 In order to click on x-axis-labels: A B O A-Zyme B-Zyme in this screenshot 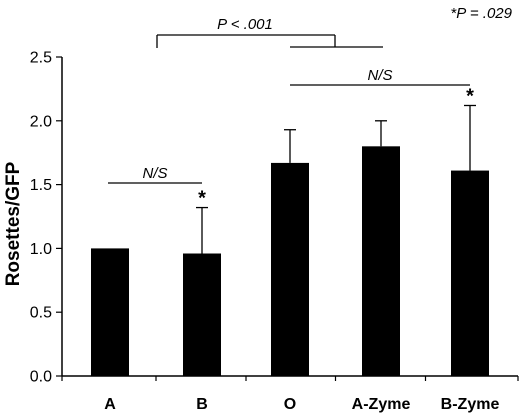, I will do `click(290, 394)`.